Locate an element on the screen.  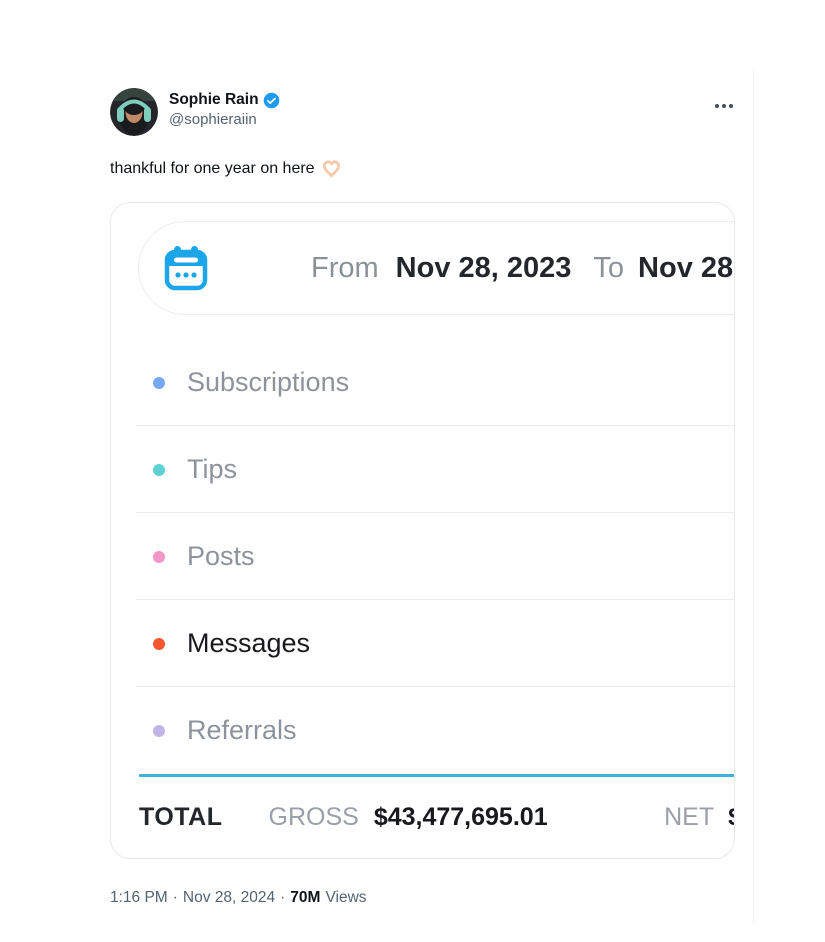
row-posts: Posts is located at coordinates (422, 556).